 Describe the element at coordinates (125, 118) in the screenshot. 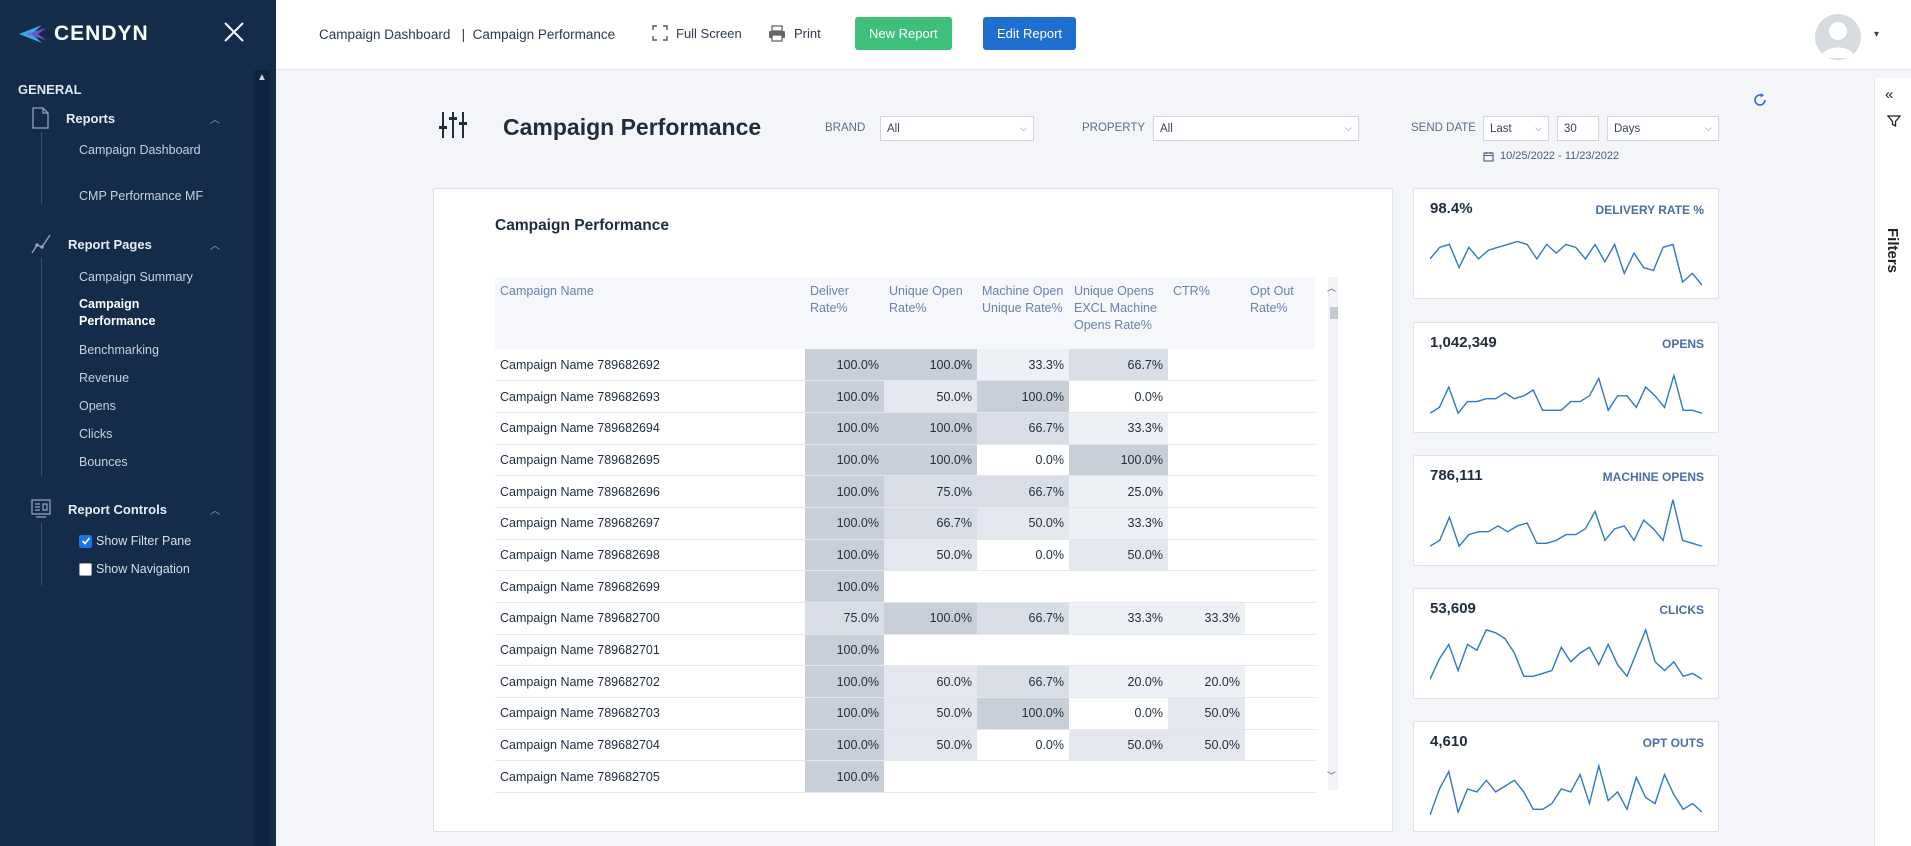

I see `sidebar-group-reports: Reports ︿` at that location.